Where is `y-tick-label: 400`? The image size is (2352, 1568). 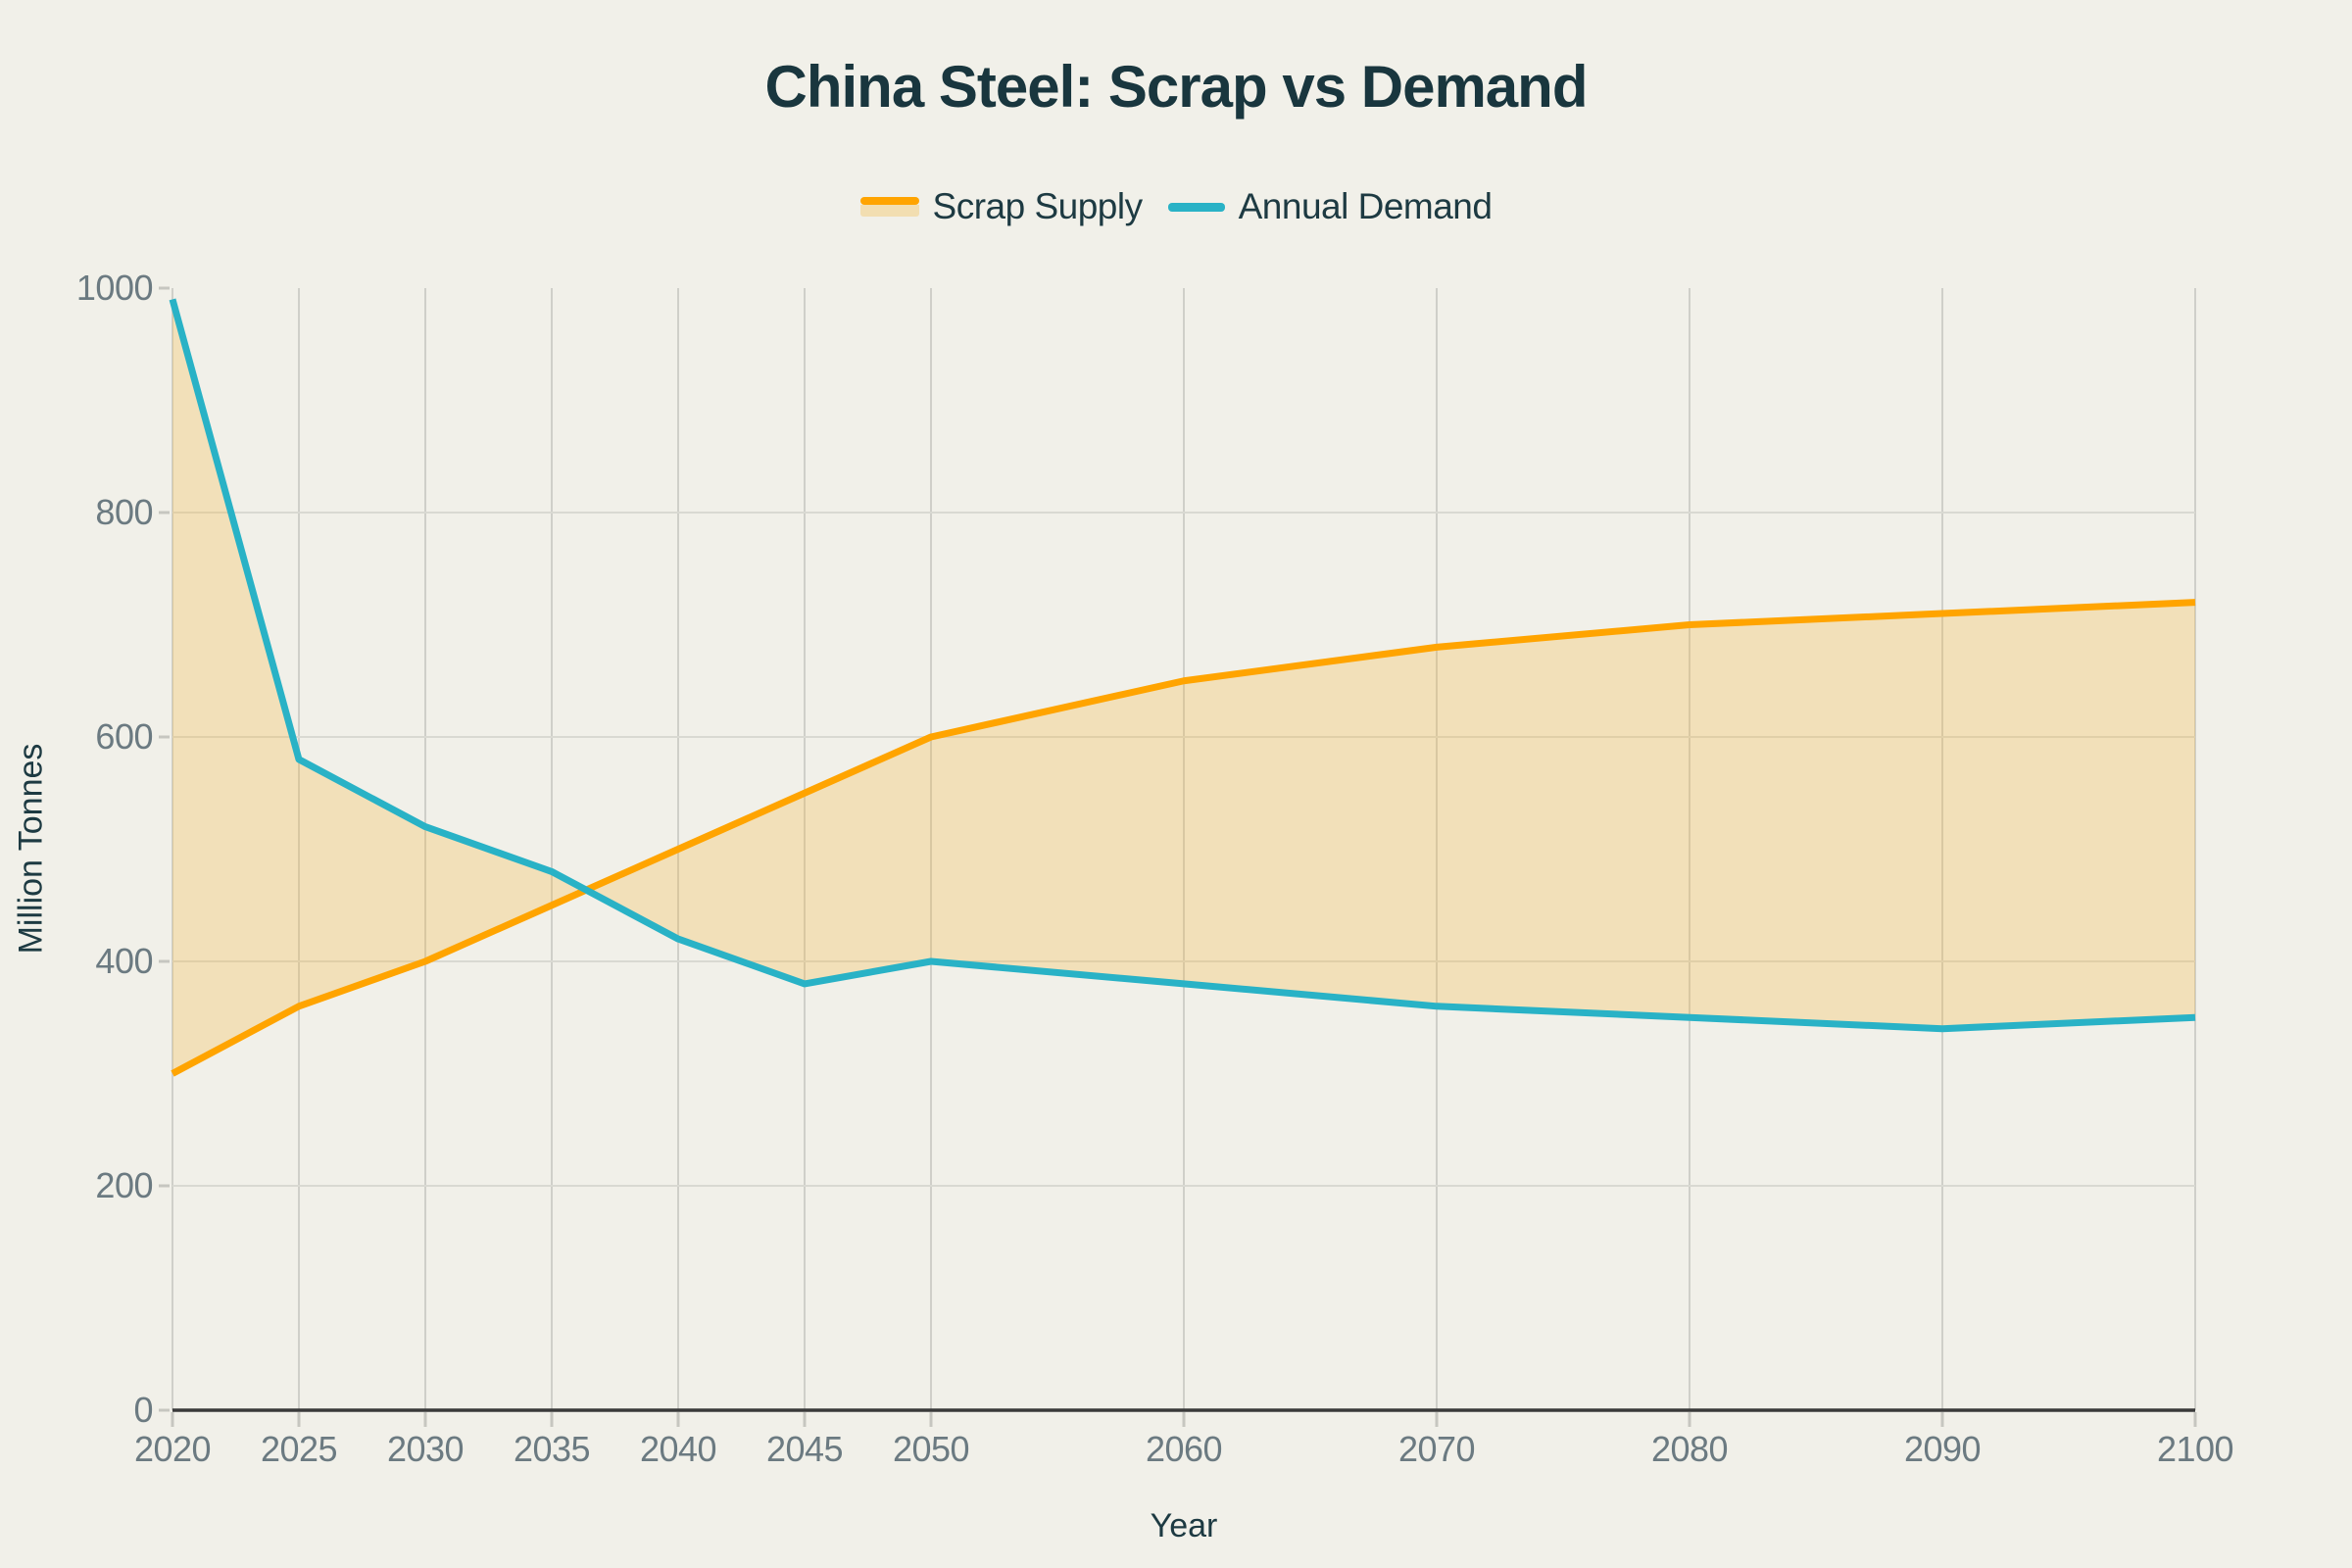
y-tick-label: 400 is located at coordinates (124, 961).